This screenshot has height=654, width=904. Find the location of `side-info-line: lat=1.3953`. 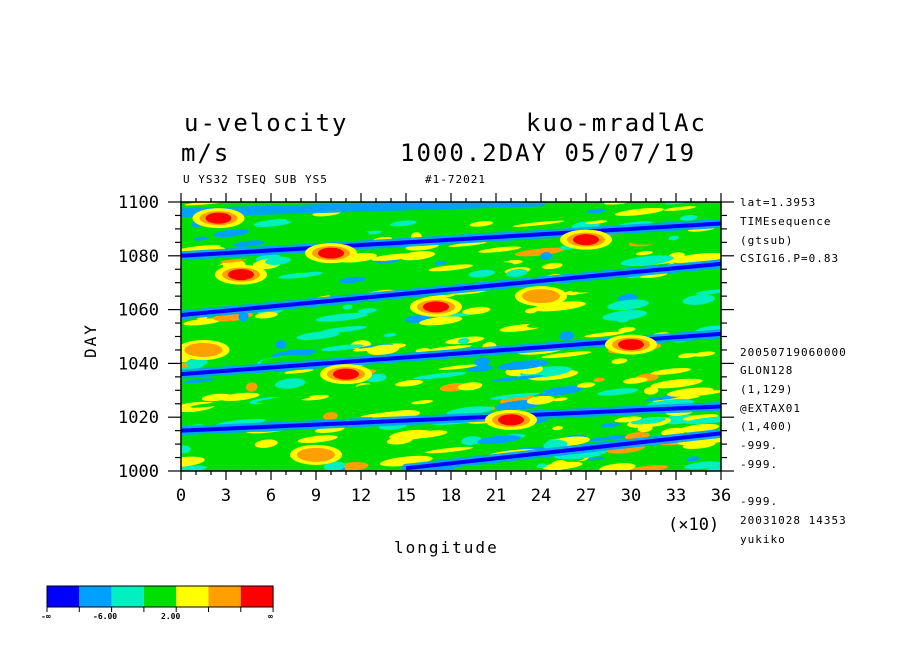

side-info-line: lat=1.3953 is located at coordinates (778, 202).